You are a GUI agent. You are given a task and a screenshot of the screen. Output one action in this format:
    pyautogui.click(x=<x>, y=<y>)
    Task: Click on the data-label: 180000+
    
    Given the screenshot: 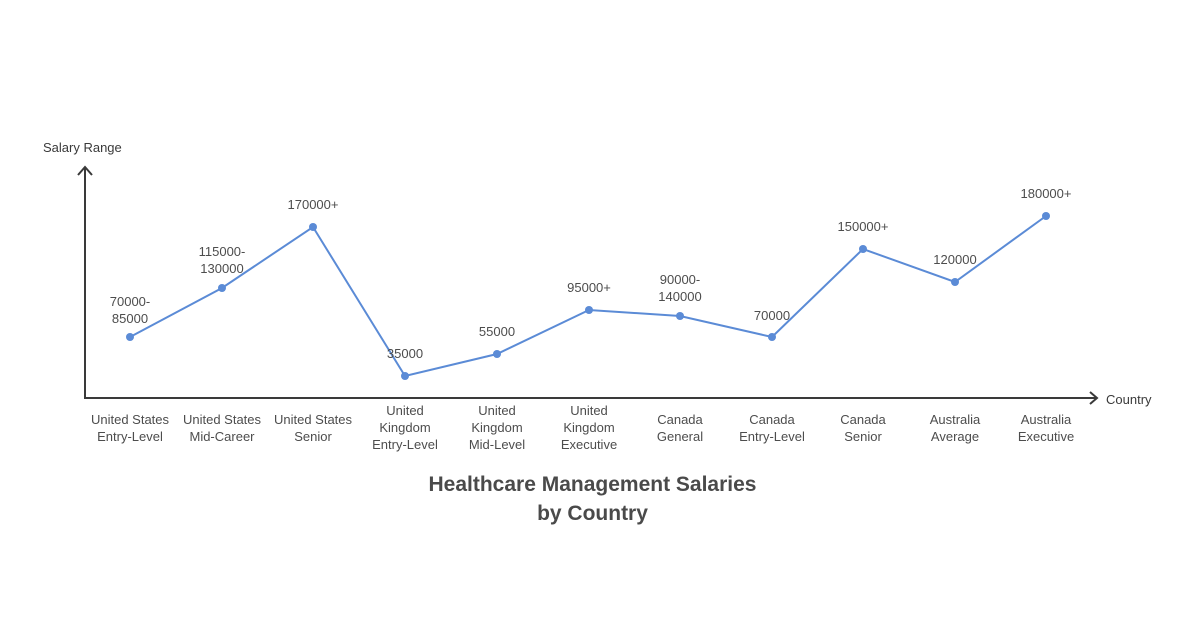 What is the action you would take?
    pyautogui.click(x=1046, y=193)
    